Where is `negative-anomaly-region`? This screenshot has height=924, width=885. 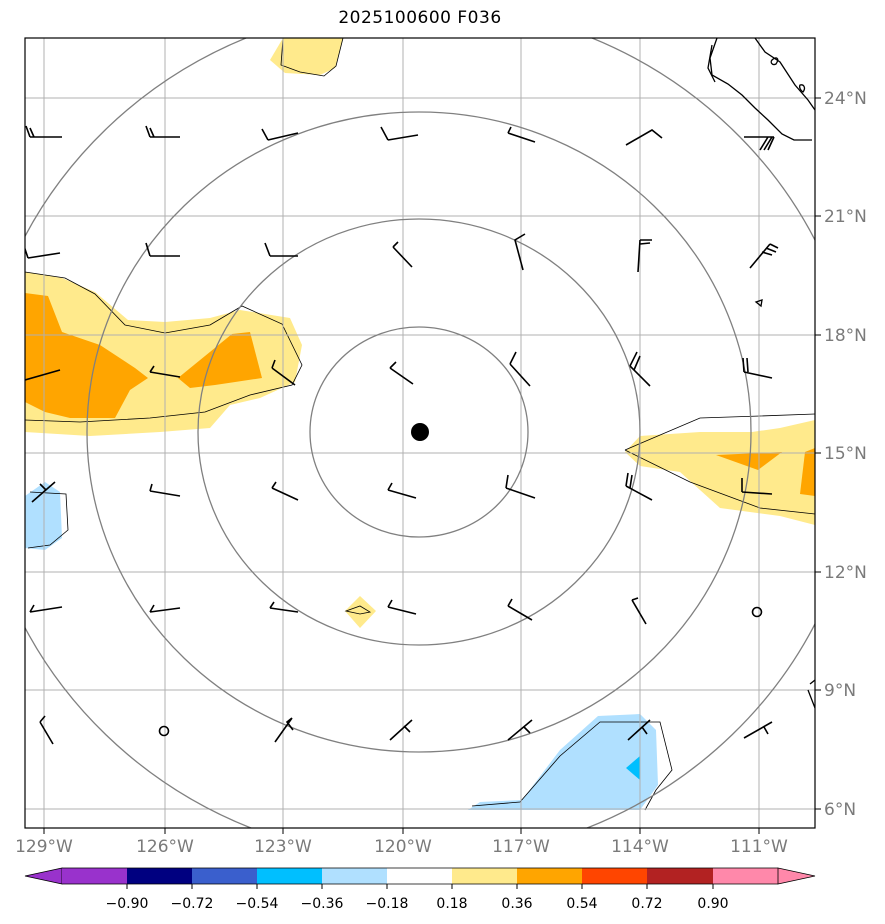 negative-anomaly-region is located at coordinates (563, 762).